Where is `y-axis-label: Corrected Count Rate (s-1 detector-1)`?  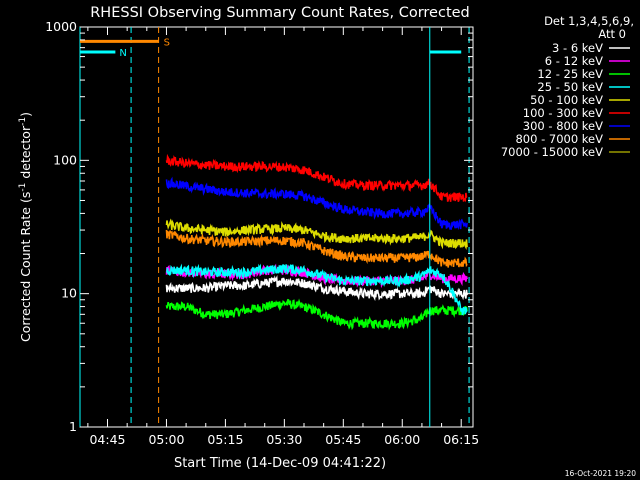
y-axis-label: Corrected Count Rate (s-1 detector-1) is located at coordinates (25, 227).